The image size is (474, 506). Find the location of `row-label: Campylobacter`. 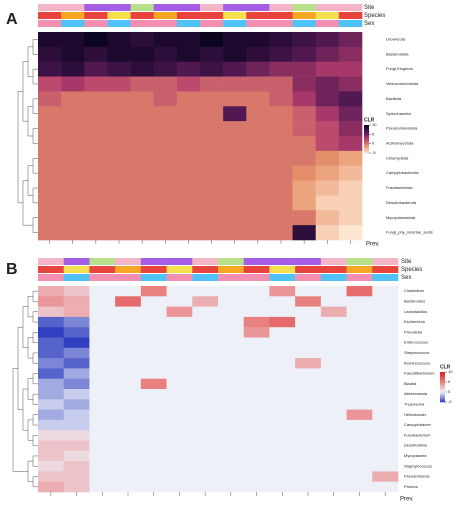

row-label: Campylobacter is located at coordinates (418, 424).